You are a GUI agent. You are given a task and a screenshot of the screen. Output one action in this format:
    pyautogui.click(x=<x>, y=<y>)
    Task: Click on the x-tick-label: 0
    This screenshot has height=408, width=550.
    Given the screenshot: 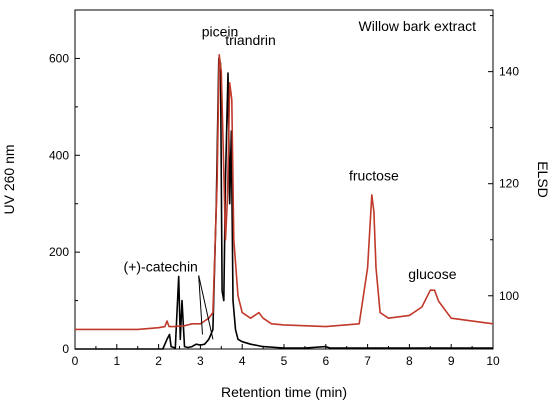 What is the action you would take?
    pyautogui.click(x=75, y=361)
    